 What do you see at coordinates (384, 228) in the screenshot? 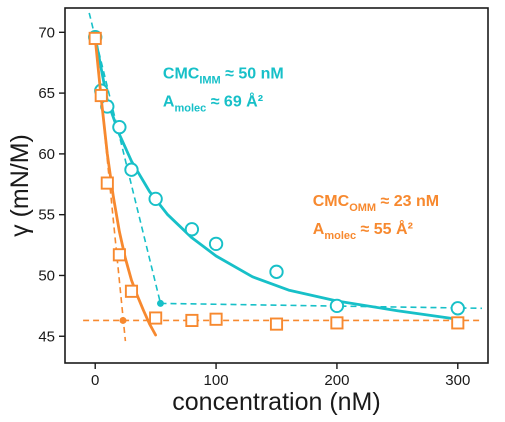
I see `annotation-value: ≈ 55 Å²` at bounding box center [384, 228].